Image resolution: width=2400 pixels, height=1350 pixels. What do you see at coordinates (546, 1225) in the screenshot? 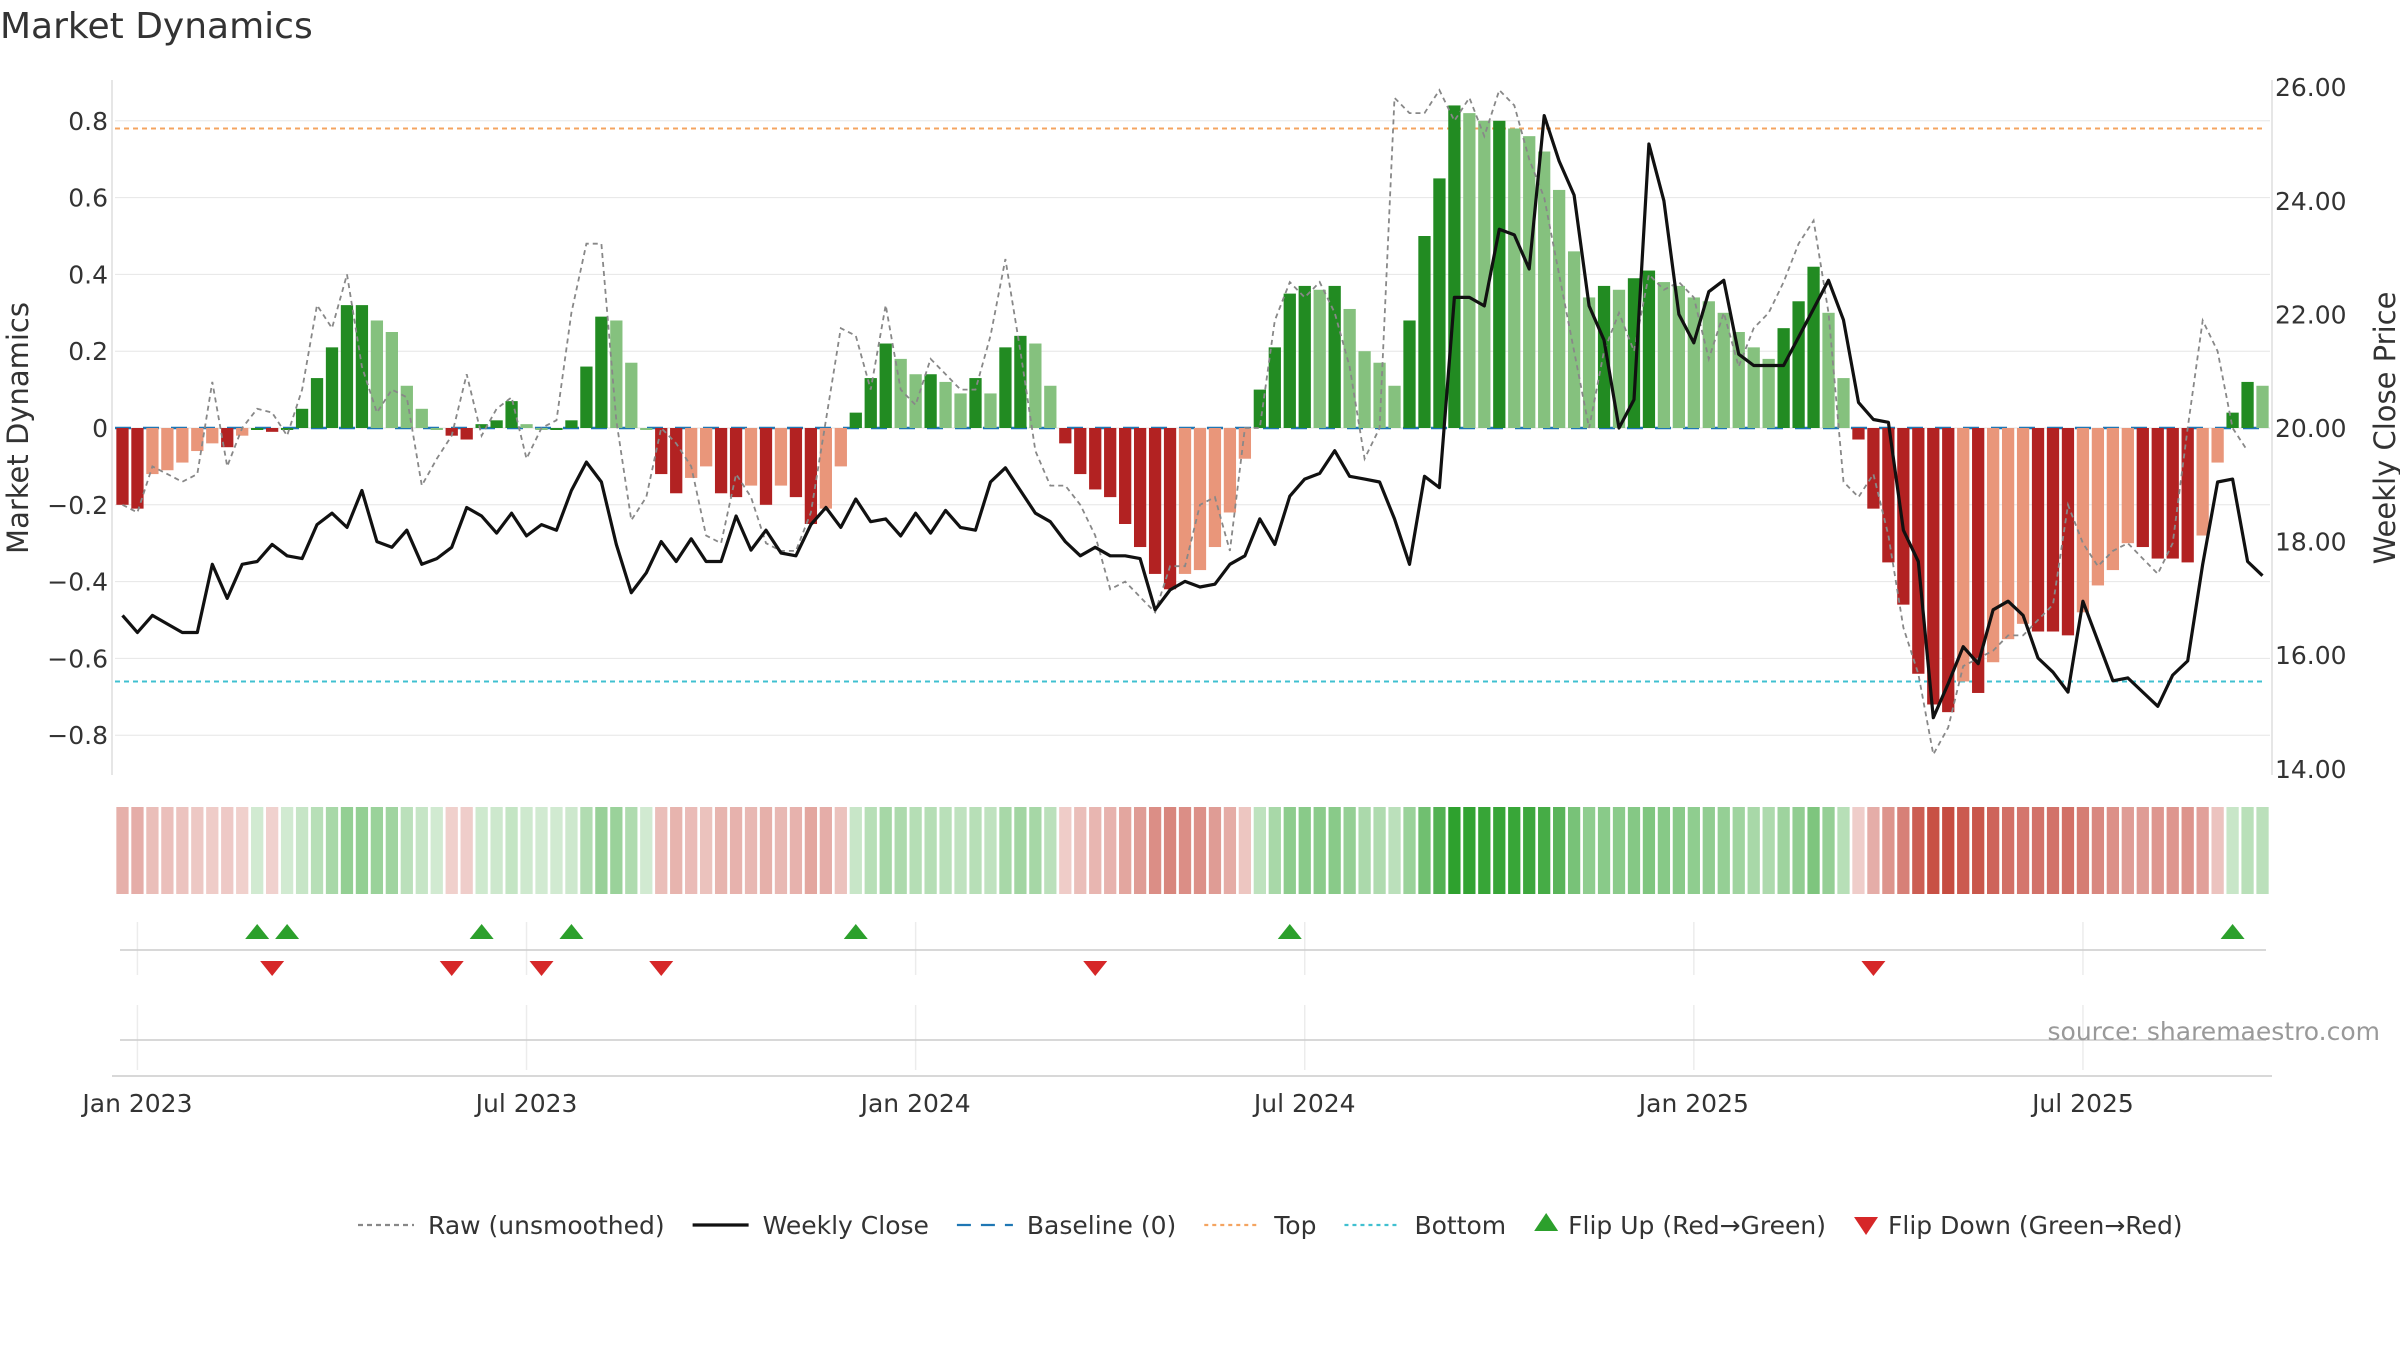
I see `legend-label: Raw (unsmoothed)` at bounding box center [546, 1225].